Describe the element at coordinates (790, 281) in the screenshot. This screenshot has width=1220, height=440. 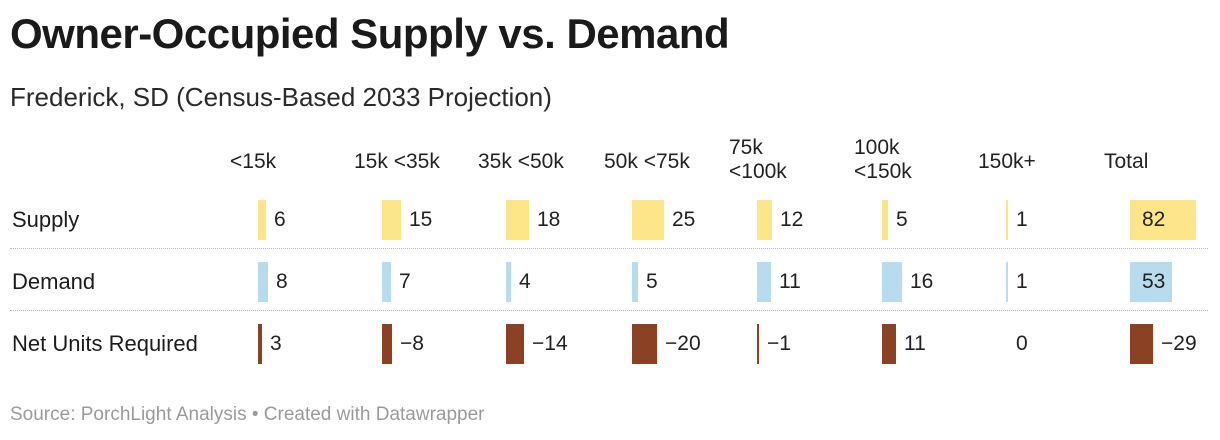
I see `demand-value: 11` at that location.